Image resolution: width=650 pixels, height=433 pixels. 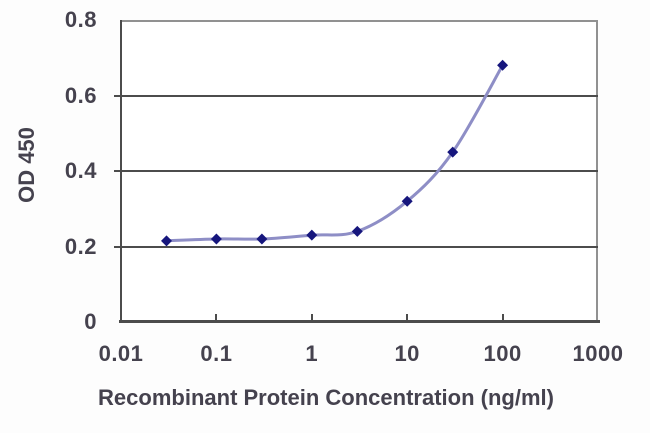 What do you see at coordinates (359, 95) in the screenshot?
I see `gridline-0.6` at bounding box center [359, 95].